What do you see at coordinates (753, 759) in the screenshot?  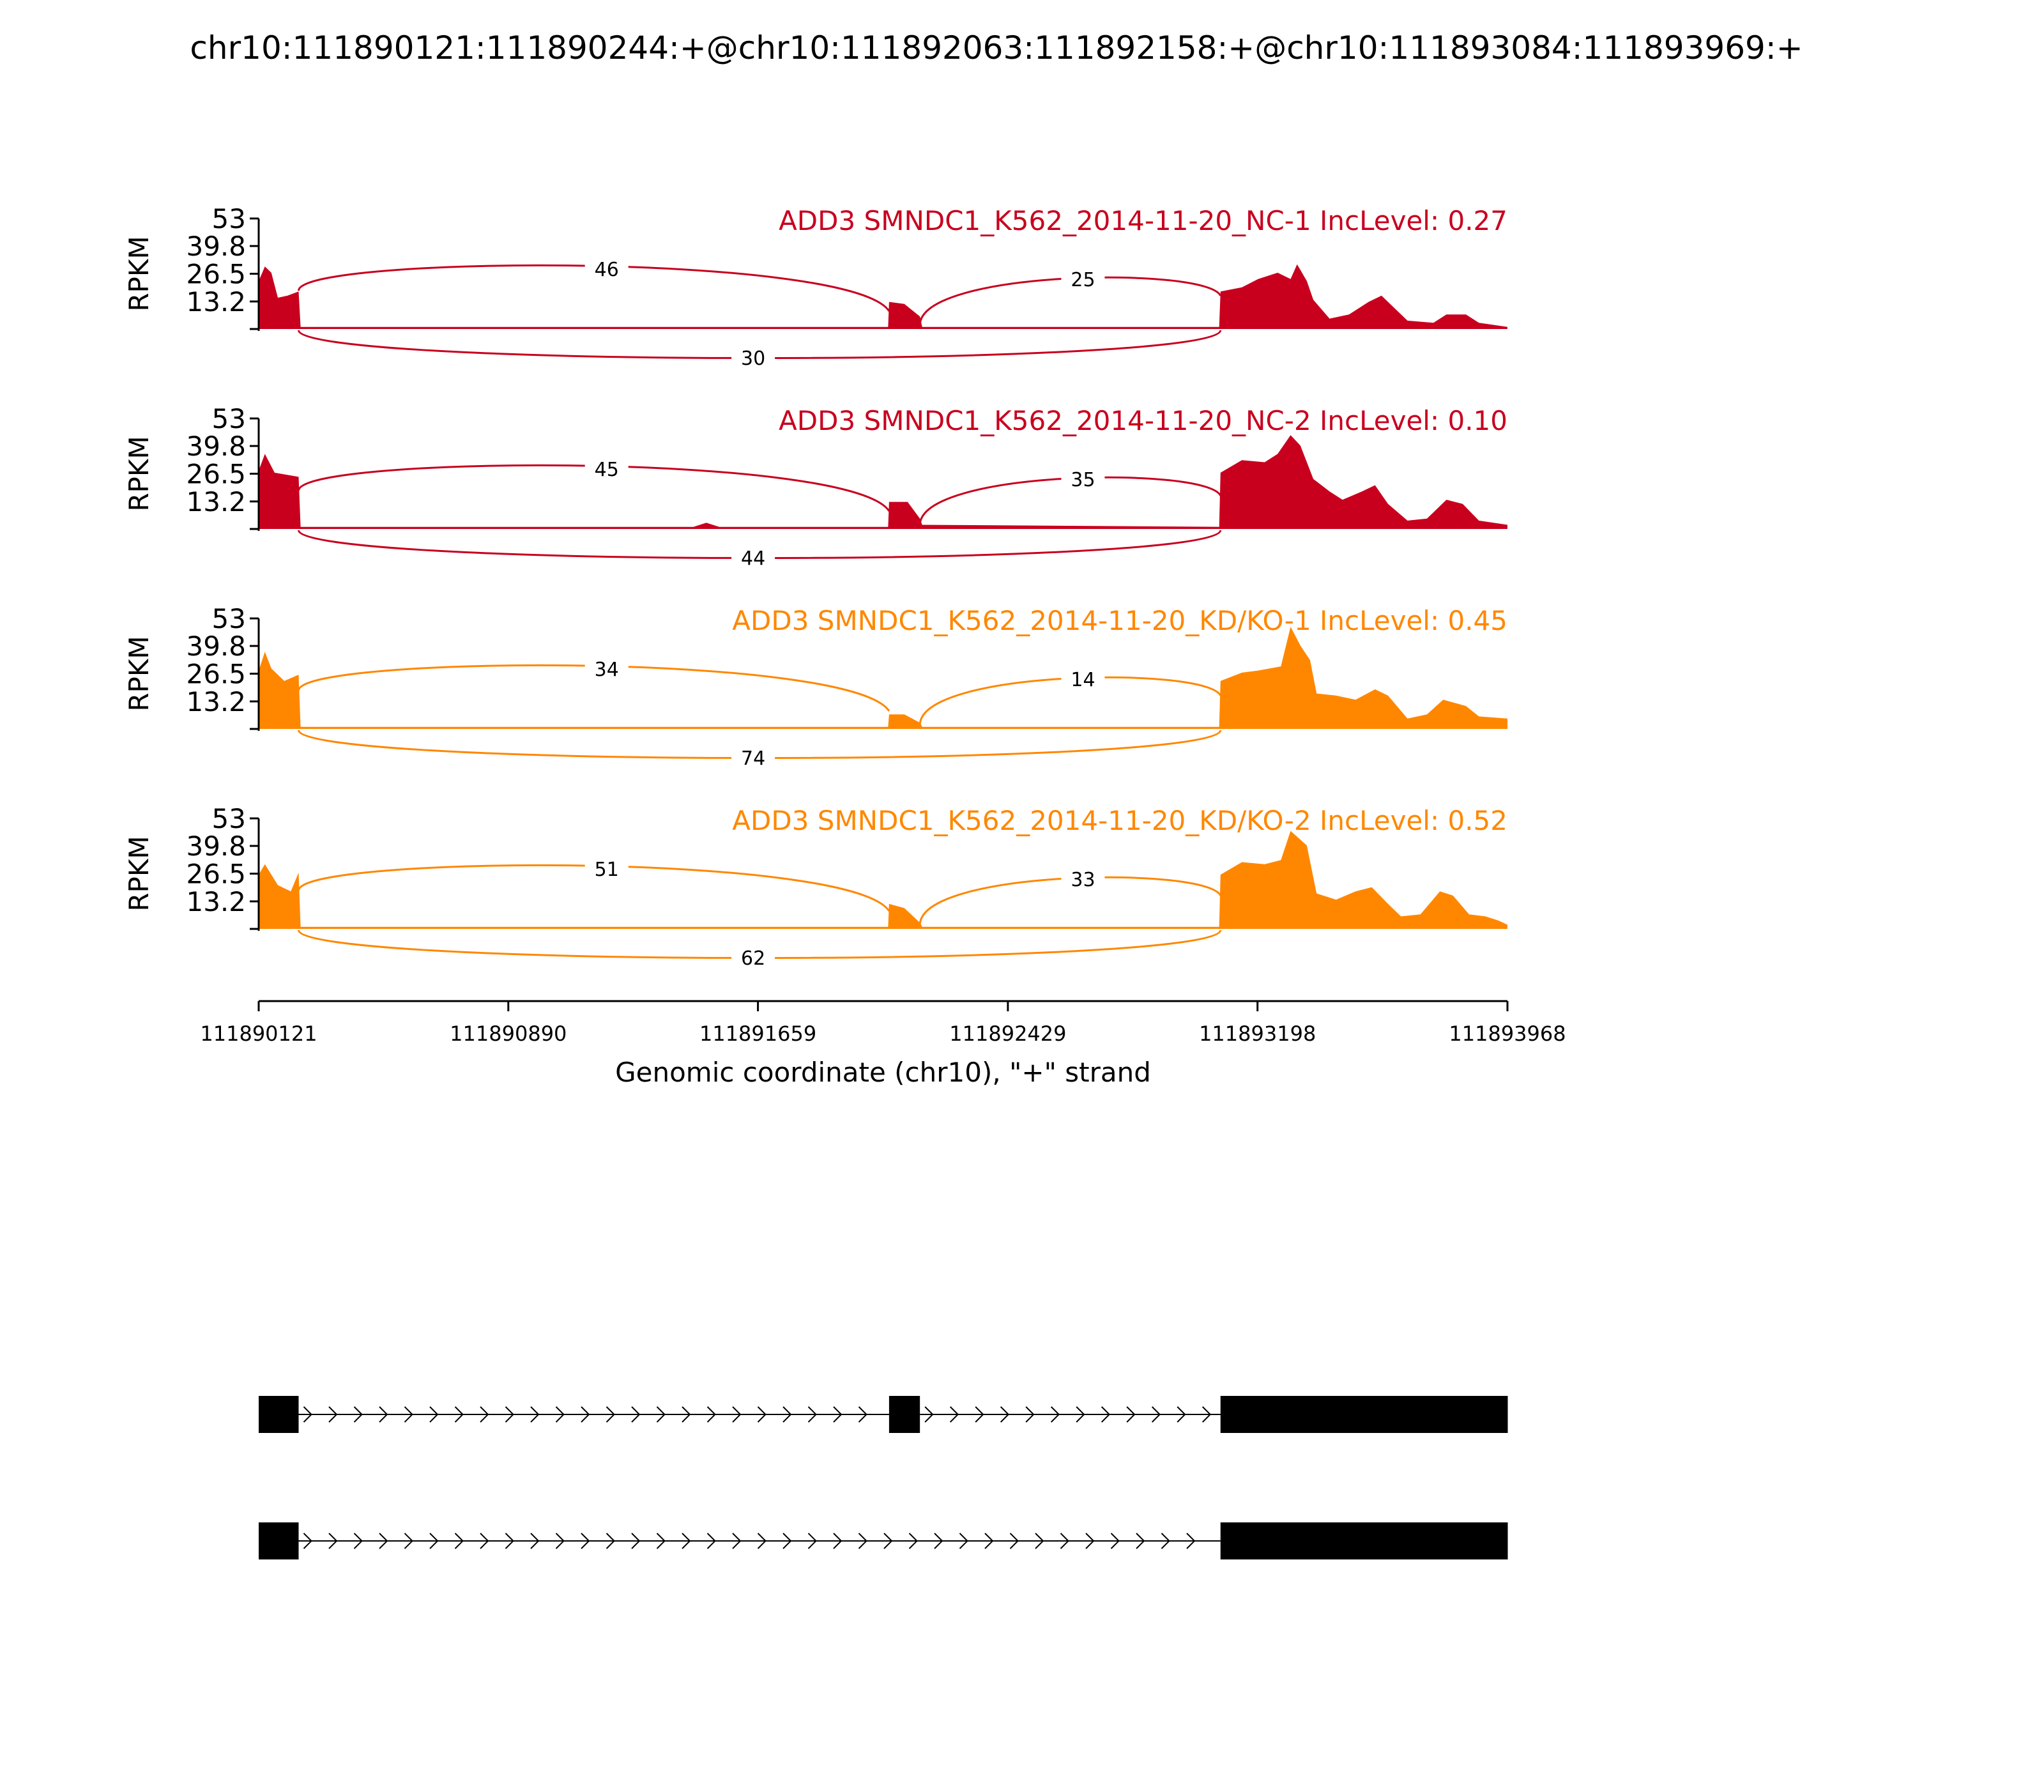 I see `skipping-junction-count: 74` at bounding box center [753, 759].